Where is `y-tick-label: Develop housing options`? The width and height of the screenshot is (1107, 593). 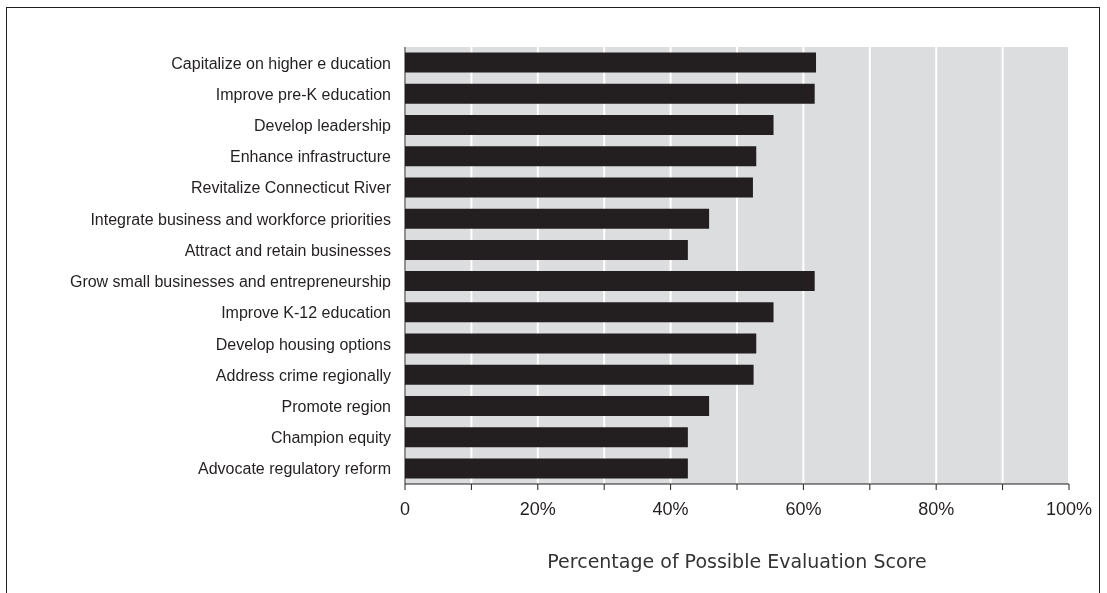 y-tick-label: Develop housing options is located at coordinates (303, 344).